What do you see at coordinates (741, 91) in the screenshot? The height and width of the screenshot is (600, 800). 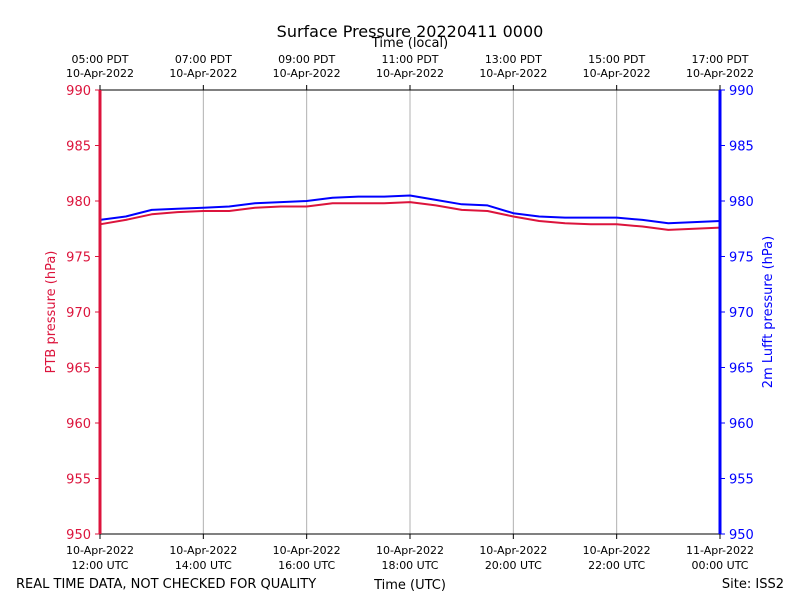 I see `right-y-tick-label: 990` at bounding box center [741, 91].